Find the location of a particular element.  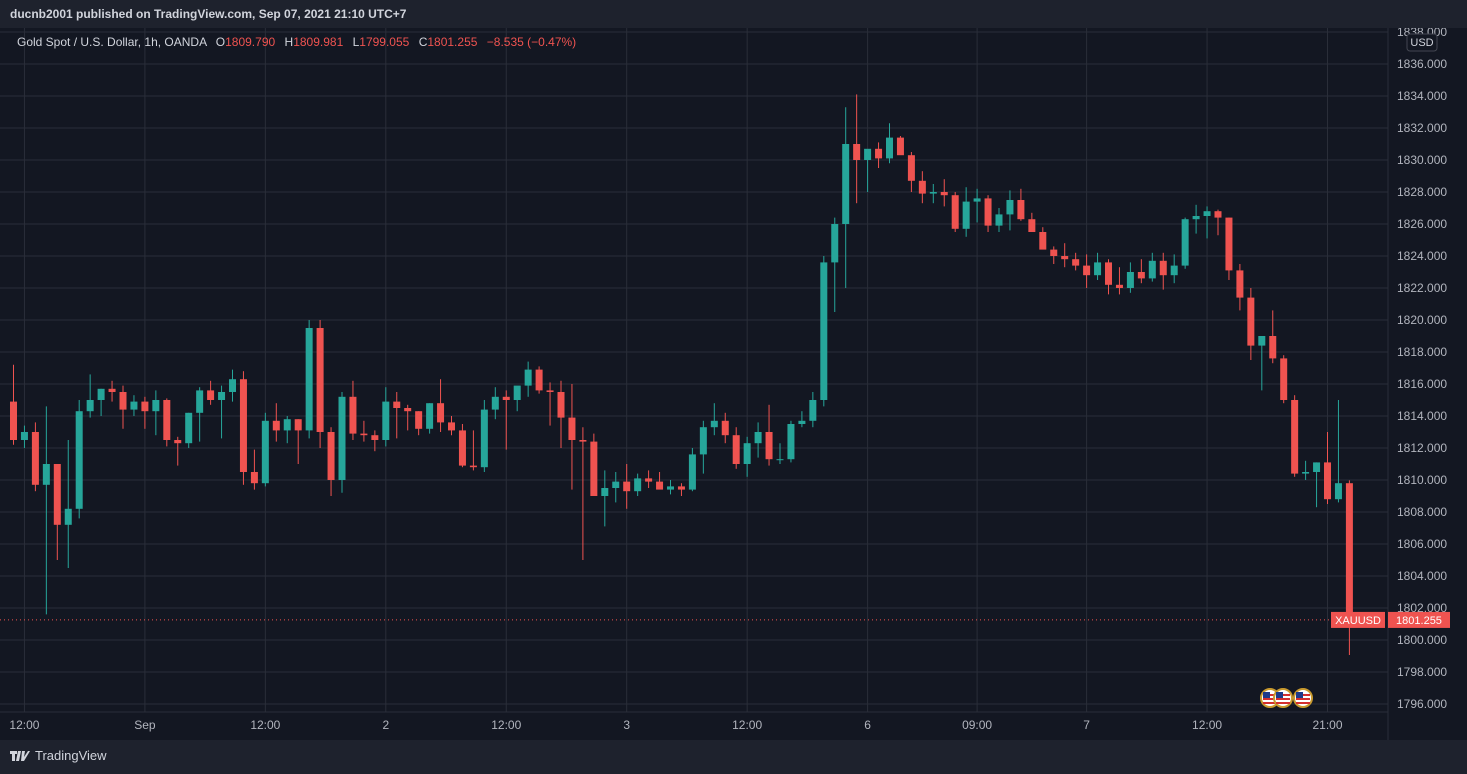

economic-events is located at coordinates (1286, 698).